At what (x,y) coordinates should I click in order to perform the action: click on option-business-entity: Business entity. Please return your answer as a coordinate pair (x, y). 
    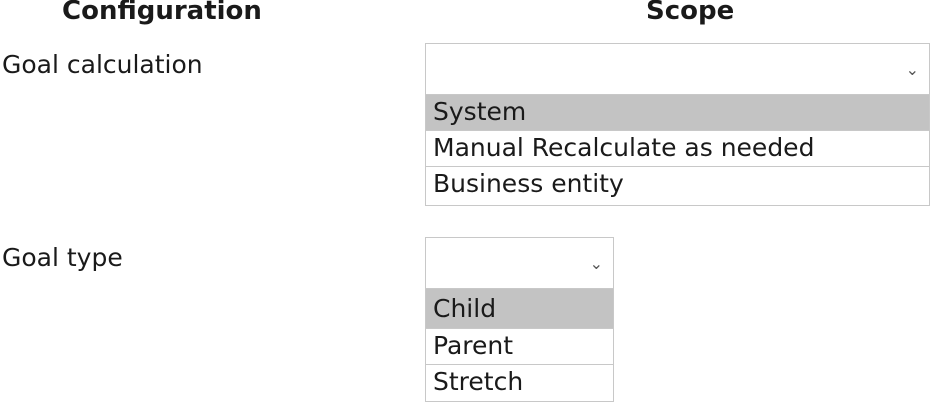
    Looking at the image, I should click on (528, 183).